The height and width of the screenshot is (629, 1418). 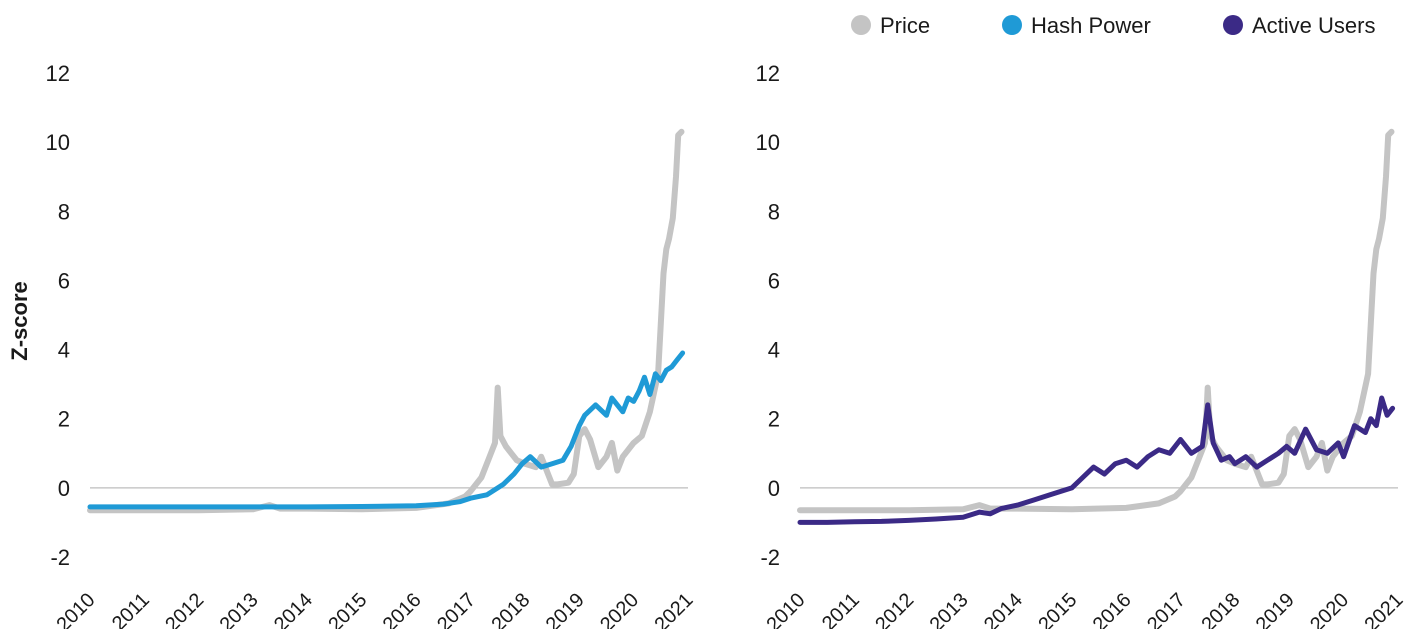 I want to click on y-axis-label: Z-score, so click(x=19, y=320).